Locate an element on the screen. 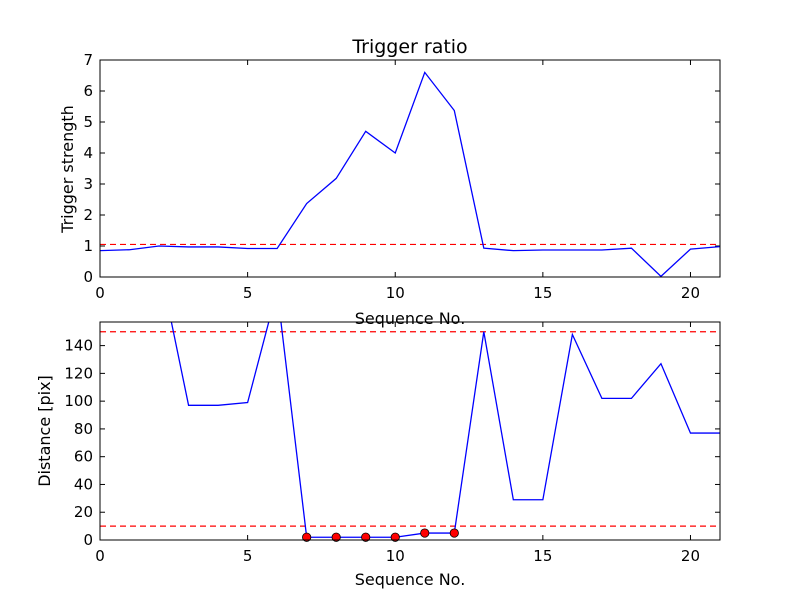 The height and width of the screenshot is (600, 800). y-tick-label: 60 is located at coordinates (83, 457).